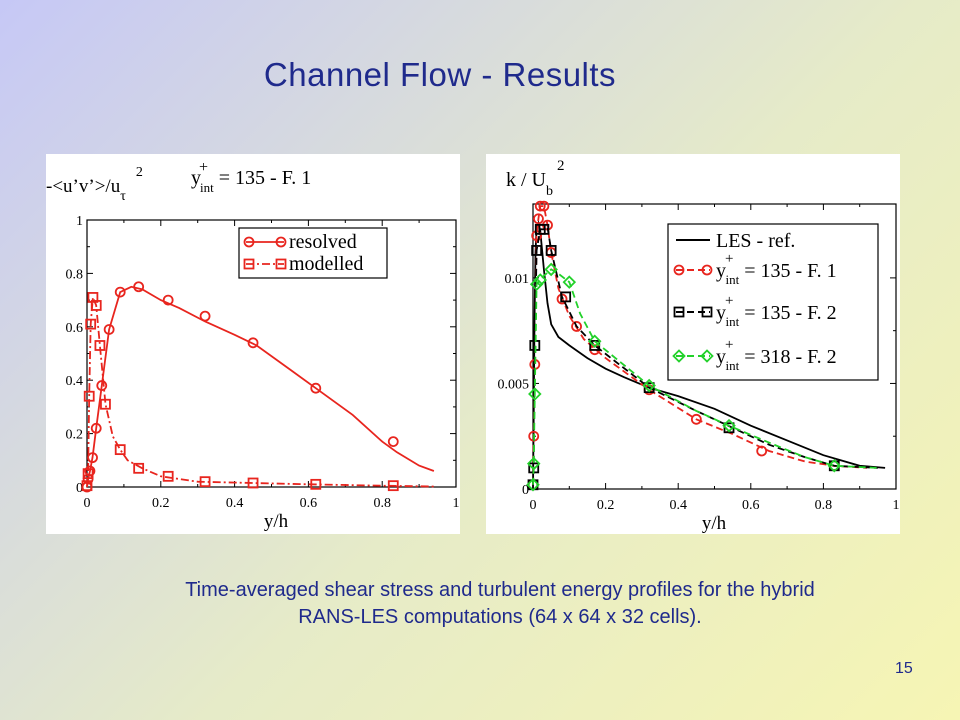 The image size is (960, 720). What do you see at coordinates (262, 178) in the screenshot?
I see `case-annotation-rest: = 135 - F. 1` at bounding box center [262, 178].